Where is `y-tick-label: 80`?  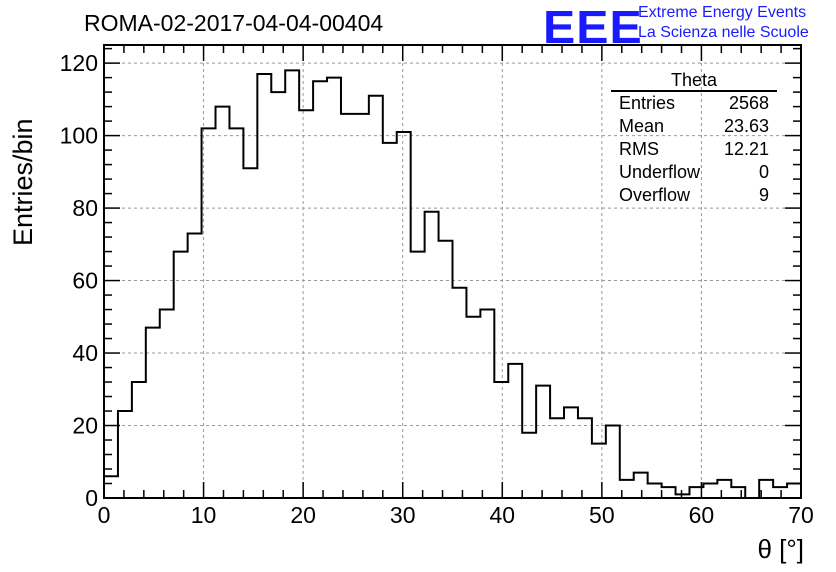 y-tick-label: 80 is located at coordinates (85, 208).